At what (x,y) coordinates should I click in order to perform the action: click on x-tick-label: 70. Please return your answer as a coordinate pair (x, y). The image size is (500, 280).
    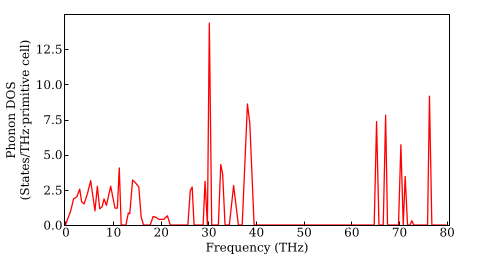
    Looking at the image, I should click on (400, 233).